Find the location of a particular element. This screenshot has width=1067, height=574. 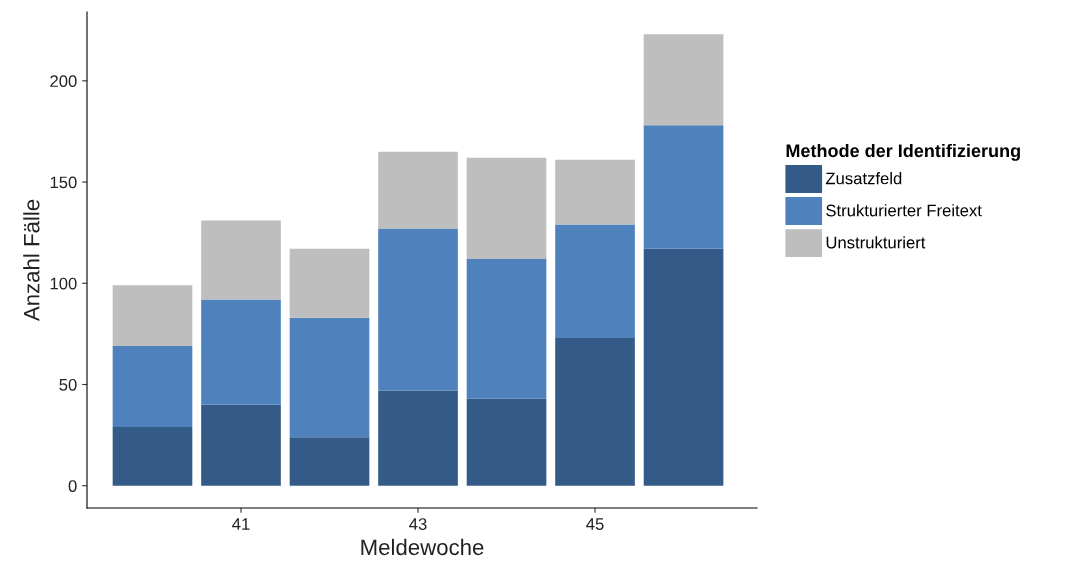

legend-title: Methode der Identifizierung is located at coordinates (903, 152).